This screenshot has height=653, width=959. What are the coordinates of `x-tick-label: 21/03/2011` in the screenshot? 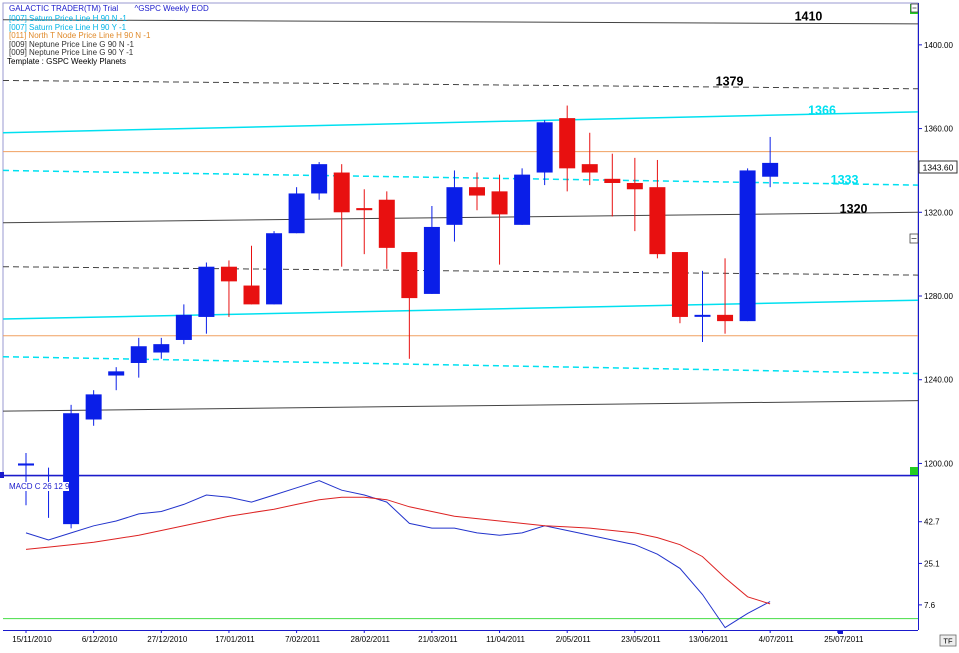 It's located at (438, 639).